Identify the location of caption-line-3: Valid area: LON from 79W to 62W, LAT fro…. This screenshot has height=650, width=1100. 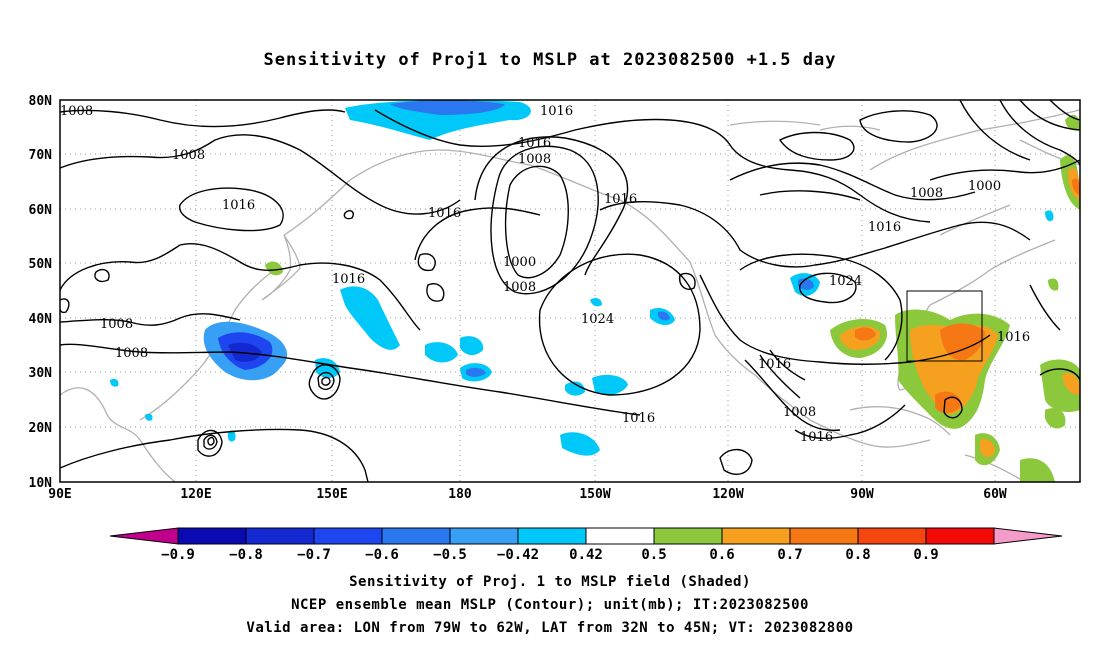
(550, 628).